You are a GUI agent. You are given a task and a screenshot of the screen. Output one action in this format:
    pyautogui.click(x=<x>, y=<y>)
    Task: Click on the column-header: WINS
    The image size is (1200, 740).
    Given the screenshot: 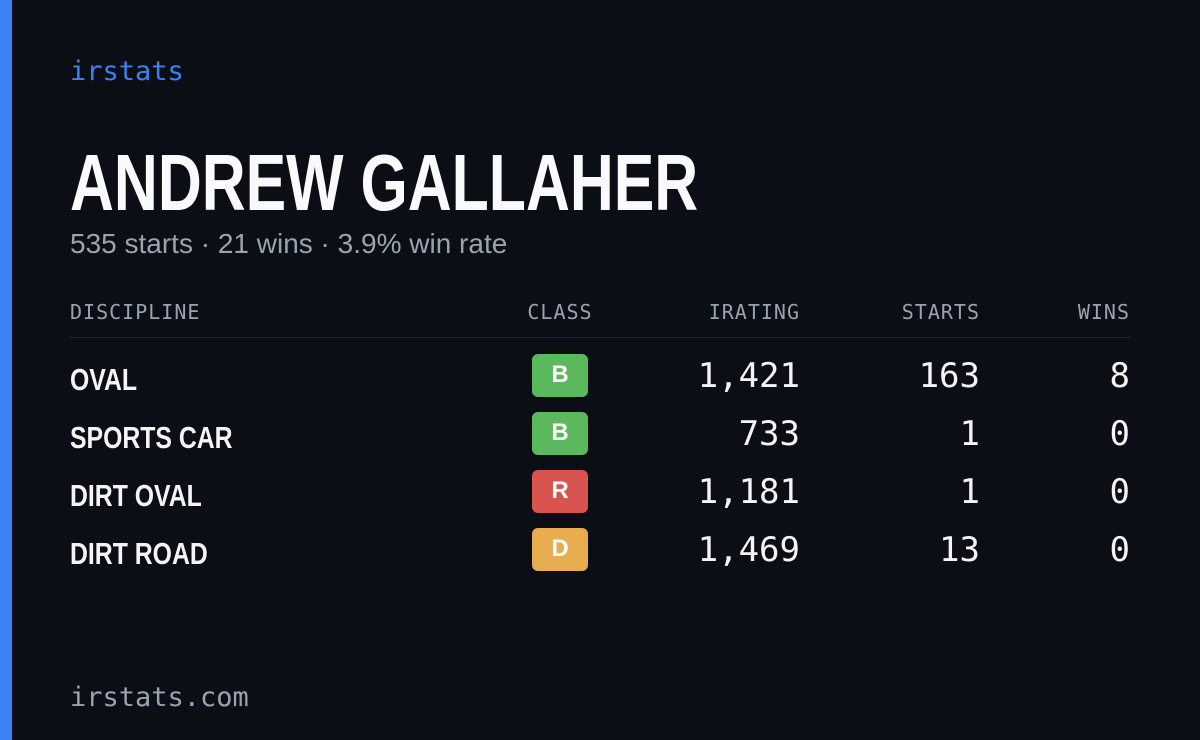 What is the action you would take?
    pyautogui.click(x=1103, y=312)
    